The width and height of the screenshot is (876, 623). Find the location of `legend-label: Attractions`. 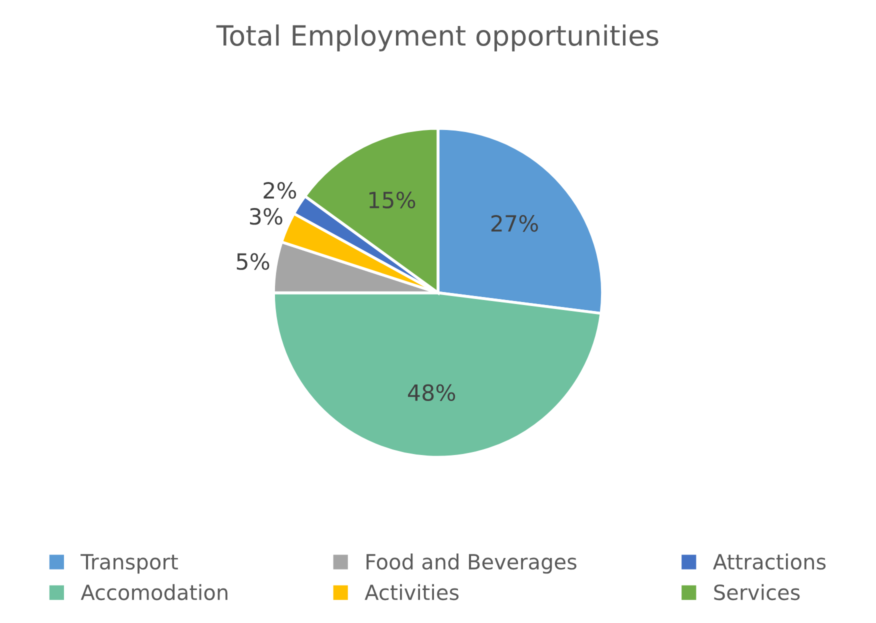

legend-label: Attractions is located at coordinates (769, 562).